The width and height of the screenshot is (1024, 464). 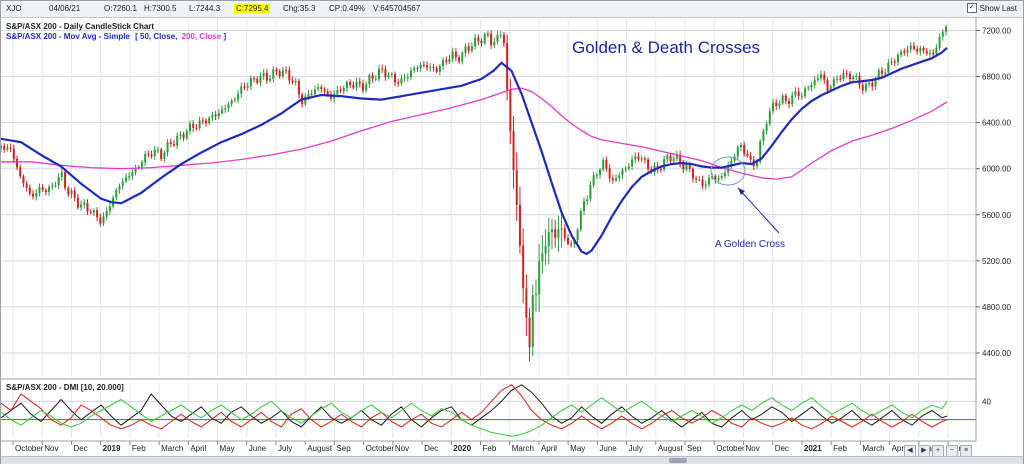 What do you see at coordinates (80, 26) in the screenshot?
I see `legend-title: S&P/ASX 200 - Daily CandleStick Chart` at bounding box center [80, 26].